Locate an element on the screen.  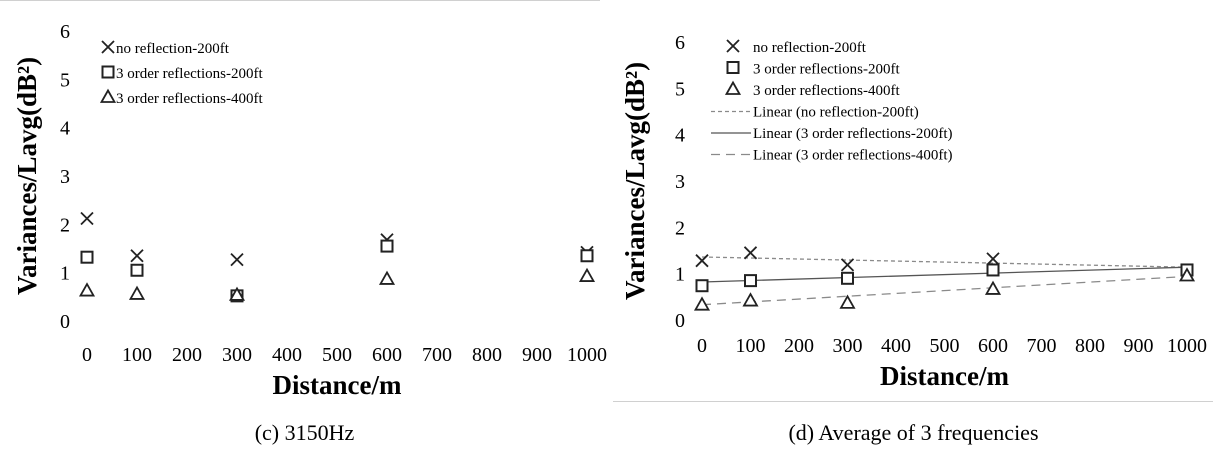
chart-c-x-tick-label-700: 700 is located at coordinates (437, 355).